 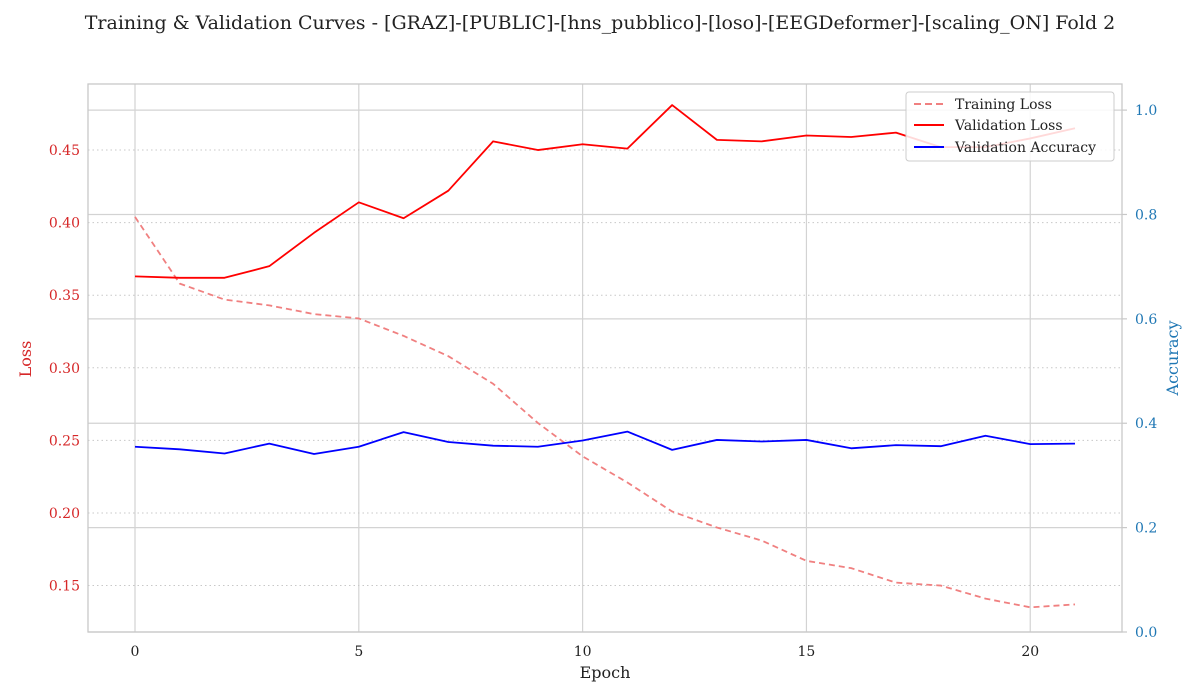 What do you see at coordinates (1146, 111) in the screenshot?
I see `y-right-tick-label: 1.0` at bounding box center [1146, 111].